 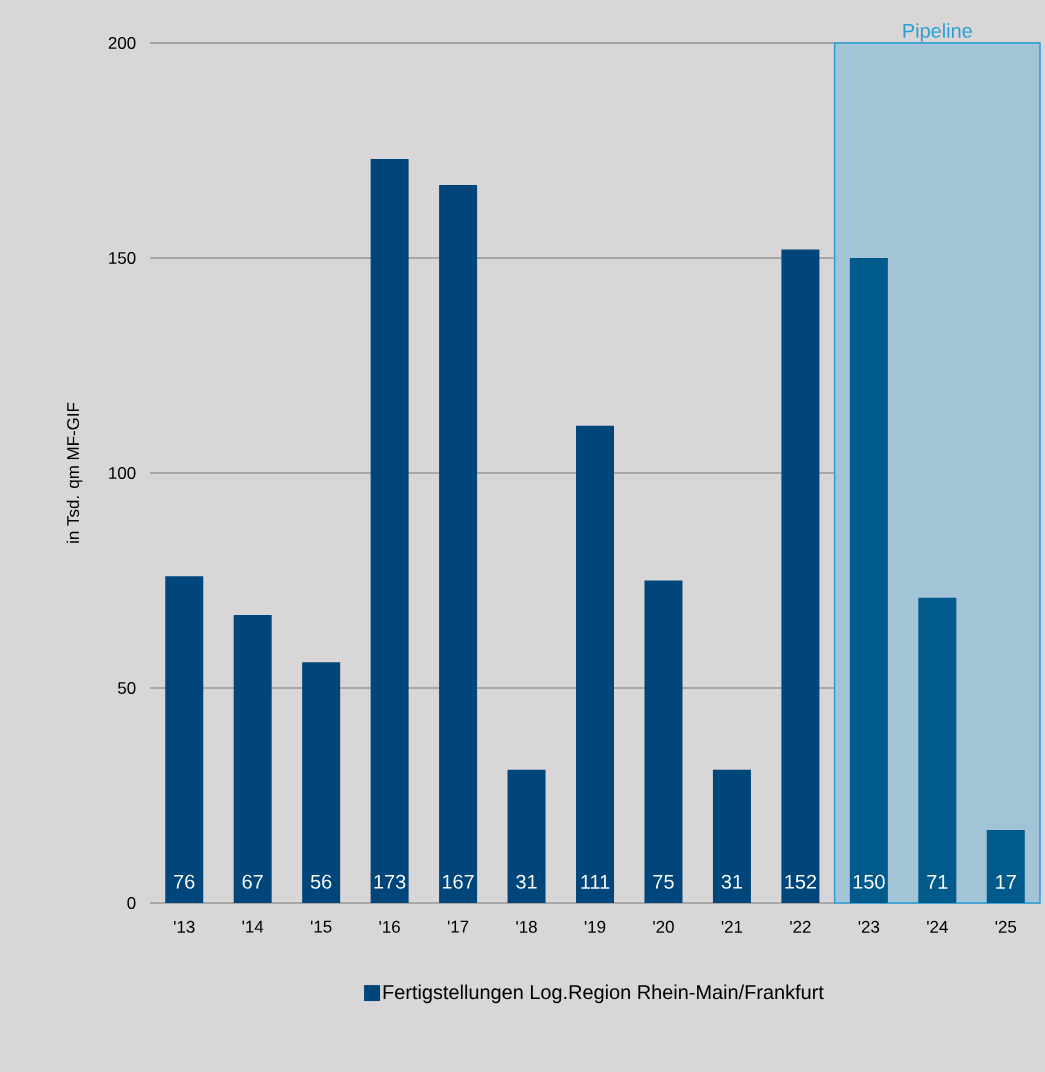 I want to click on x-tick-label: '13, so click(x=184, y=926).